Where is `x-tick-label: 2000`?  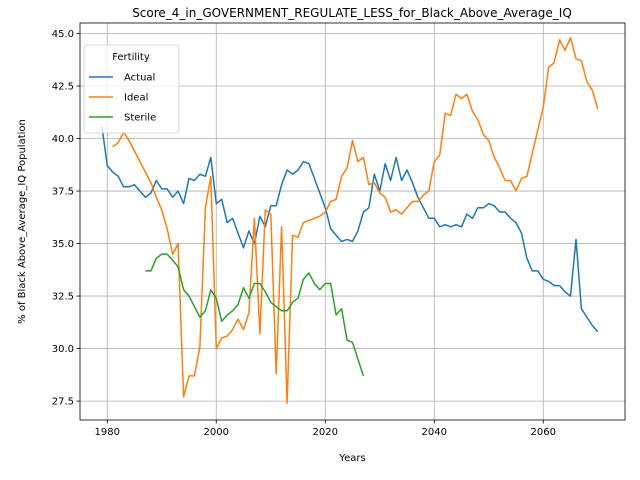 x-tick-label: 2000 is located at coordinates (216, 432).